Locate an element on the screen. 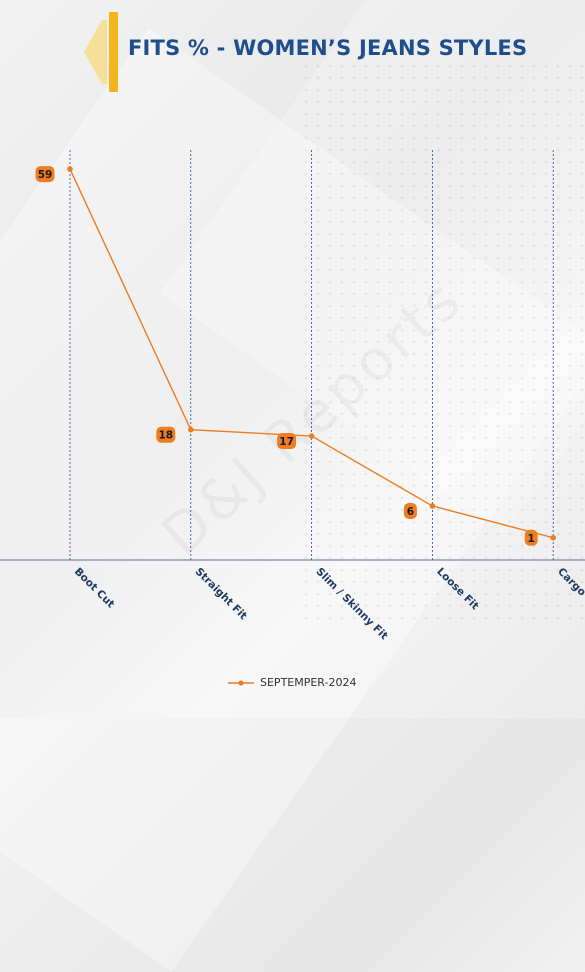 Image resolution: width=585 pixels, height=972 pixels. svg-text: 18 is located at coordinates (165, 436).